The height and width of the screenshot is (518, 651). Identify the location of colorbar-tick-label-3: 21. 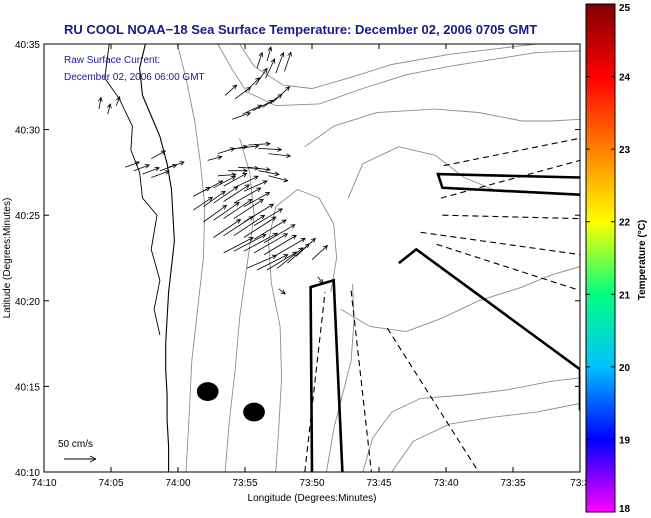
(625, 295).